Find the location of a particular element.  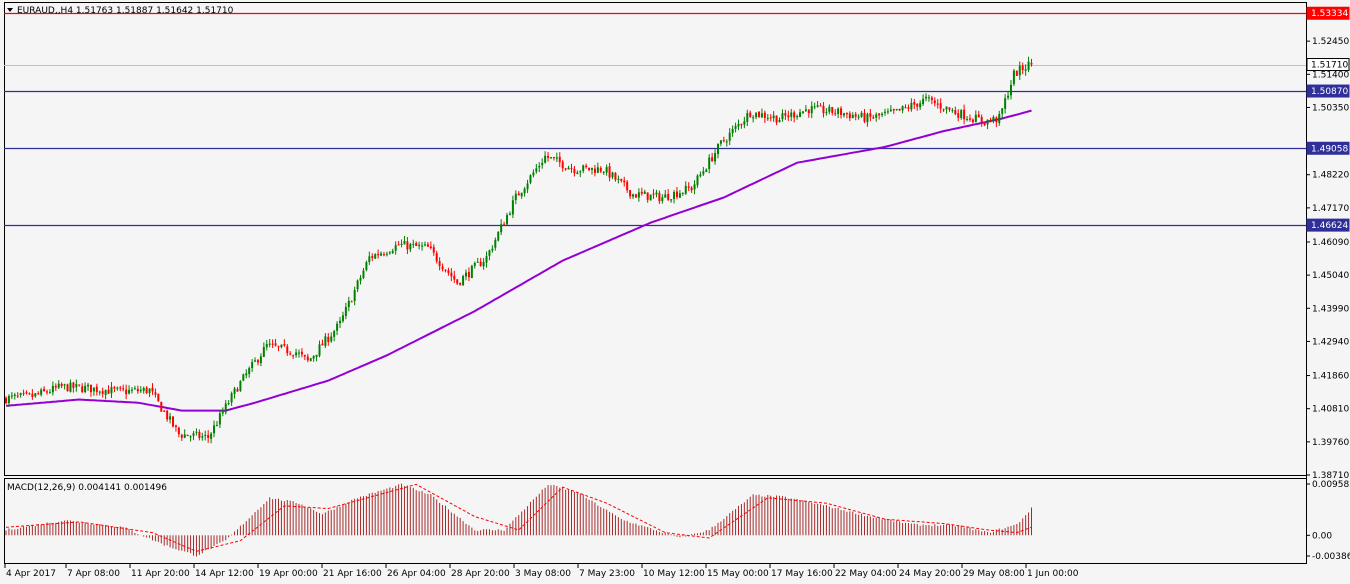

x-tick-label: 22 May 04:00 is located at coordinates (866, 574).